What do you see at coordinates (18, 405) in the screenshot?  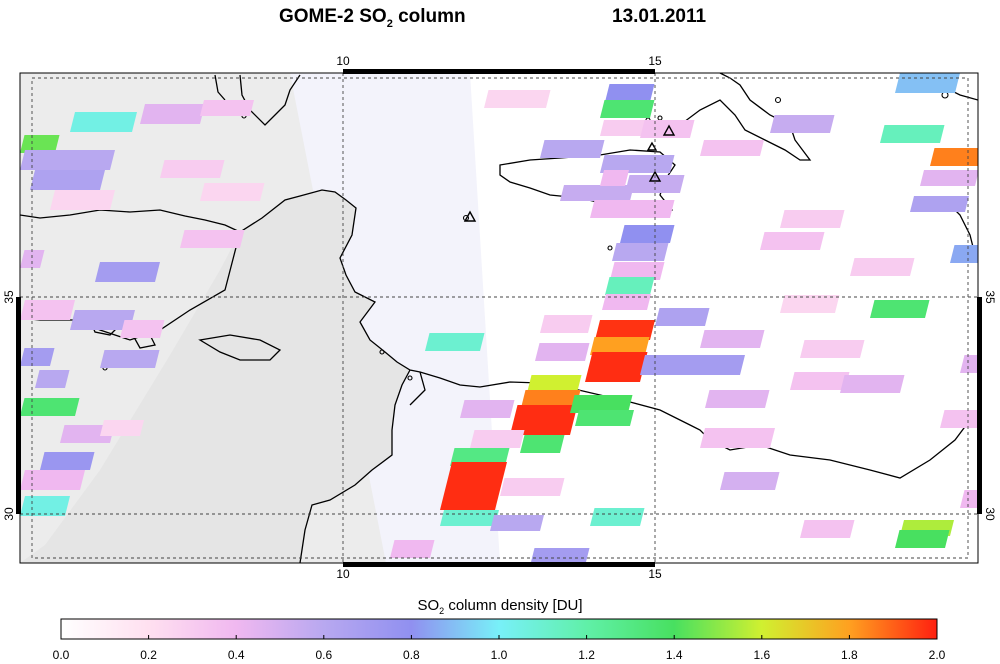 I see `border-scale-left` at bounding box center [18, 405].